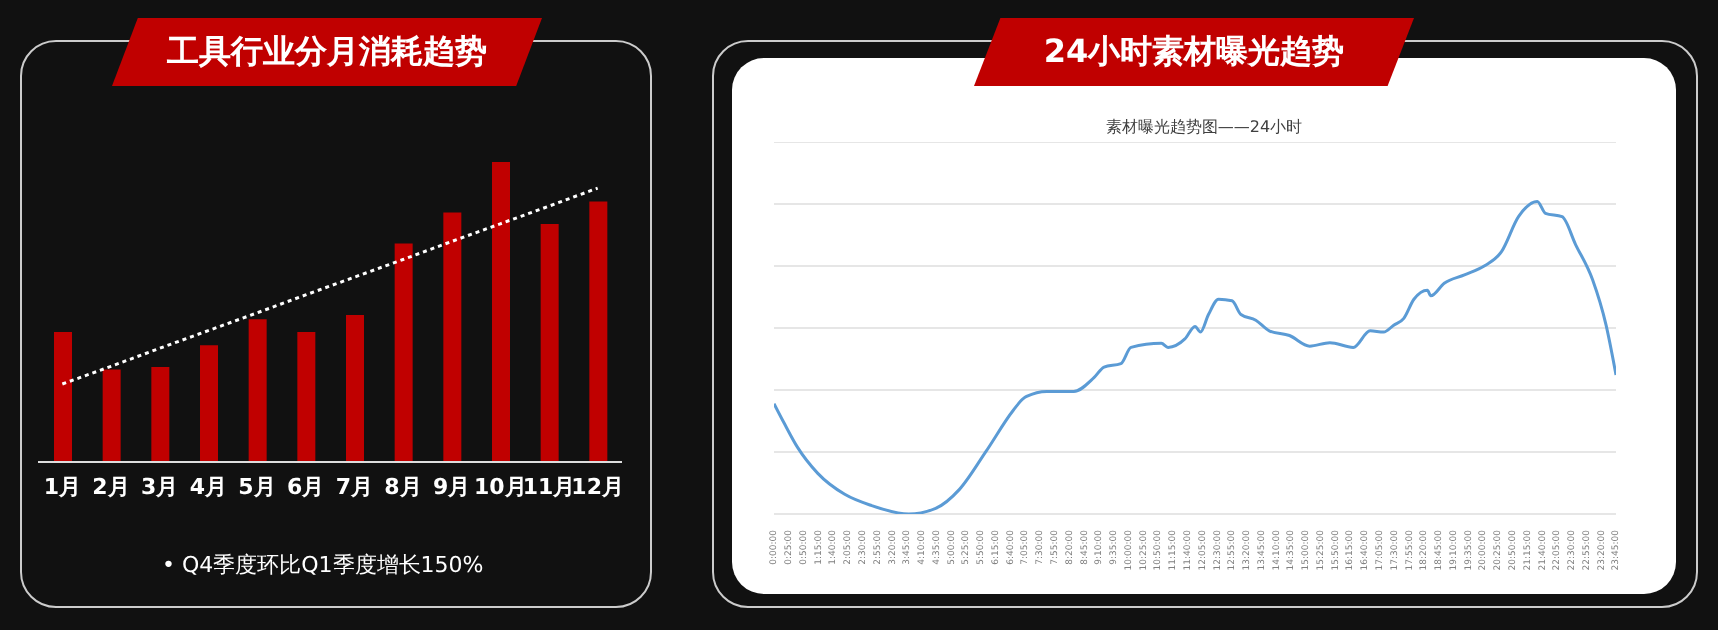 The width and height of the screenshot is (1718, 630). What do you see at coordinates (327, 52) in the screenshot?
I see `chart-title: 工具行业分月消耗趋势` at bounding box center [327, 52].